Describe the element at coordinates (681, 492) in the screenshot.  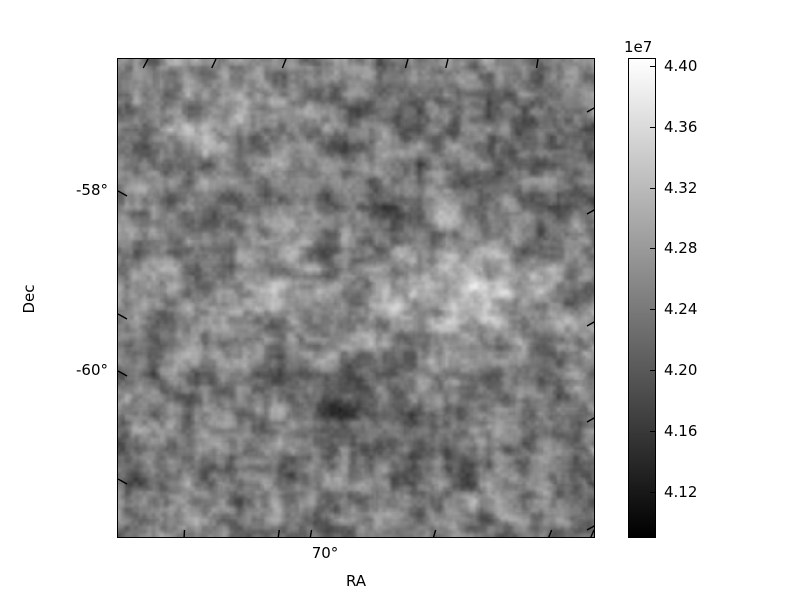
I see `colorbar-tick-label: 4.12` at that location.